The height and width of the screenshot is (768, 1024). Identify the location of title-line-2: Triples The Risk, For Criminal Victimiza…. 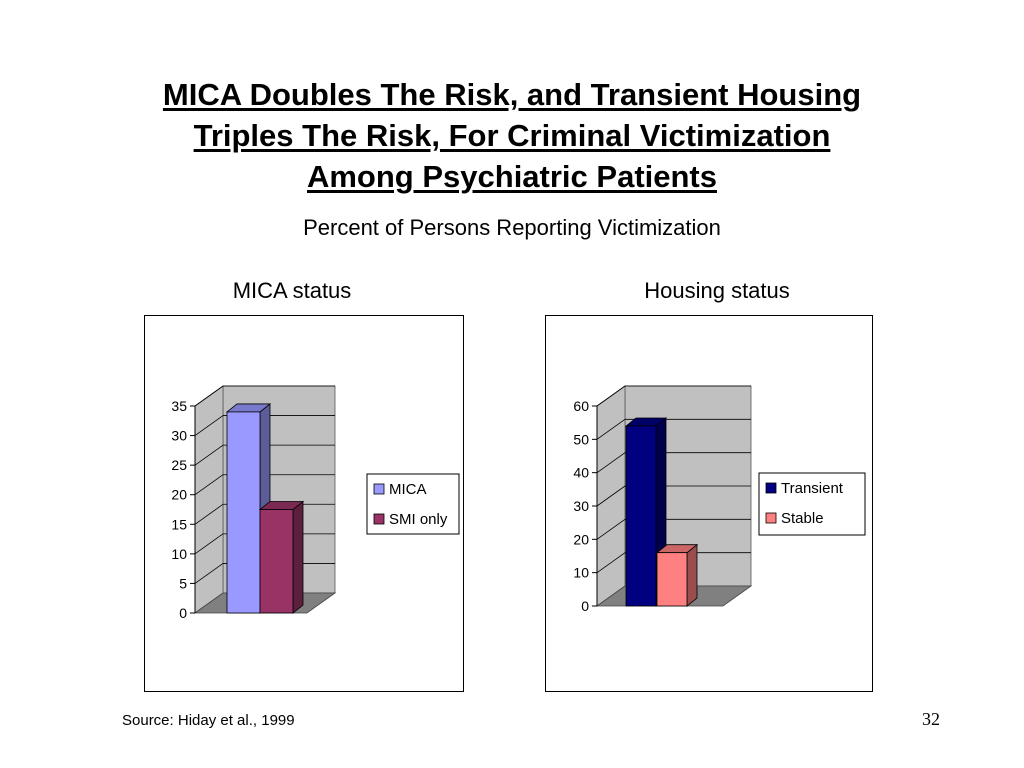
(512, 135).